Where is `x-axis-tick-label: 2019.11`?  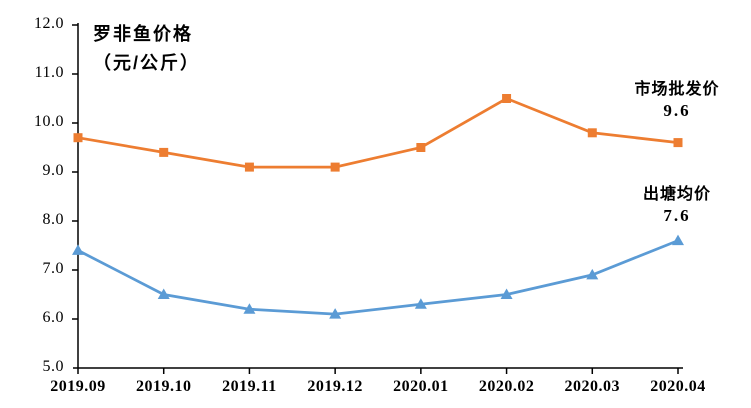
x-axis-tick-label: 2019.11 is located at coordinates (249, 386).